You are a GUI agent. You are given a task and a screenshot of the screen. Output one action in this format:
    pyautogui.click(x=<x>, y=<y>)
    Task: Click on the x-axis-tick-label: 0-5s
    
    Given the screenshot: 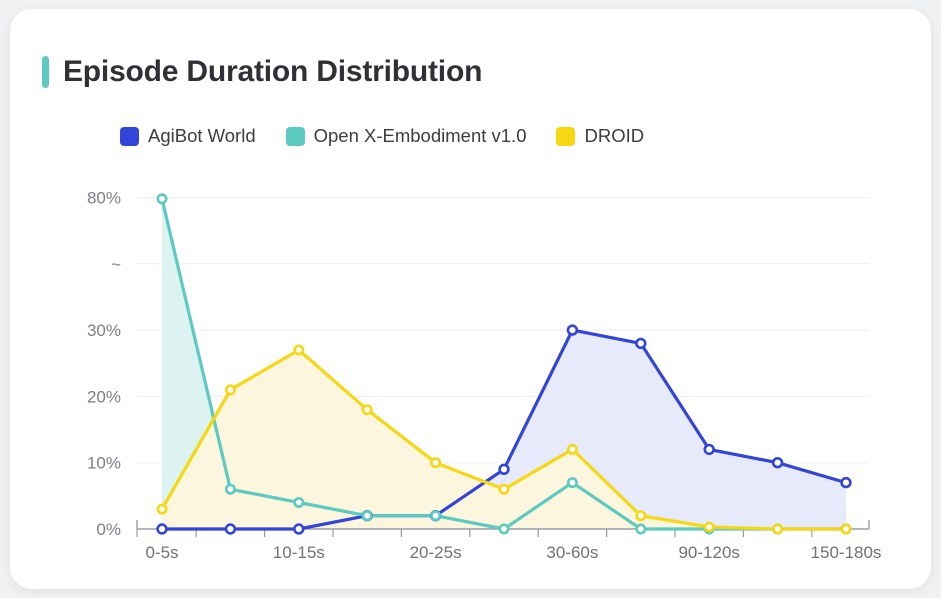 What is the action you would take?
    pyautogui.click(x=161, y=552)
    